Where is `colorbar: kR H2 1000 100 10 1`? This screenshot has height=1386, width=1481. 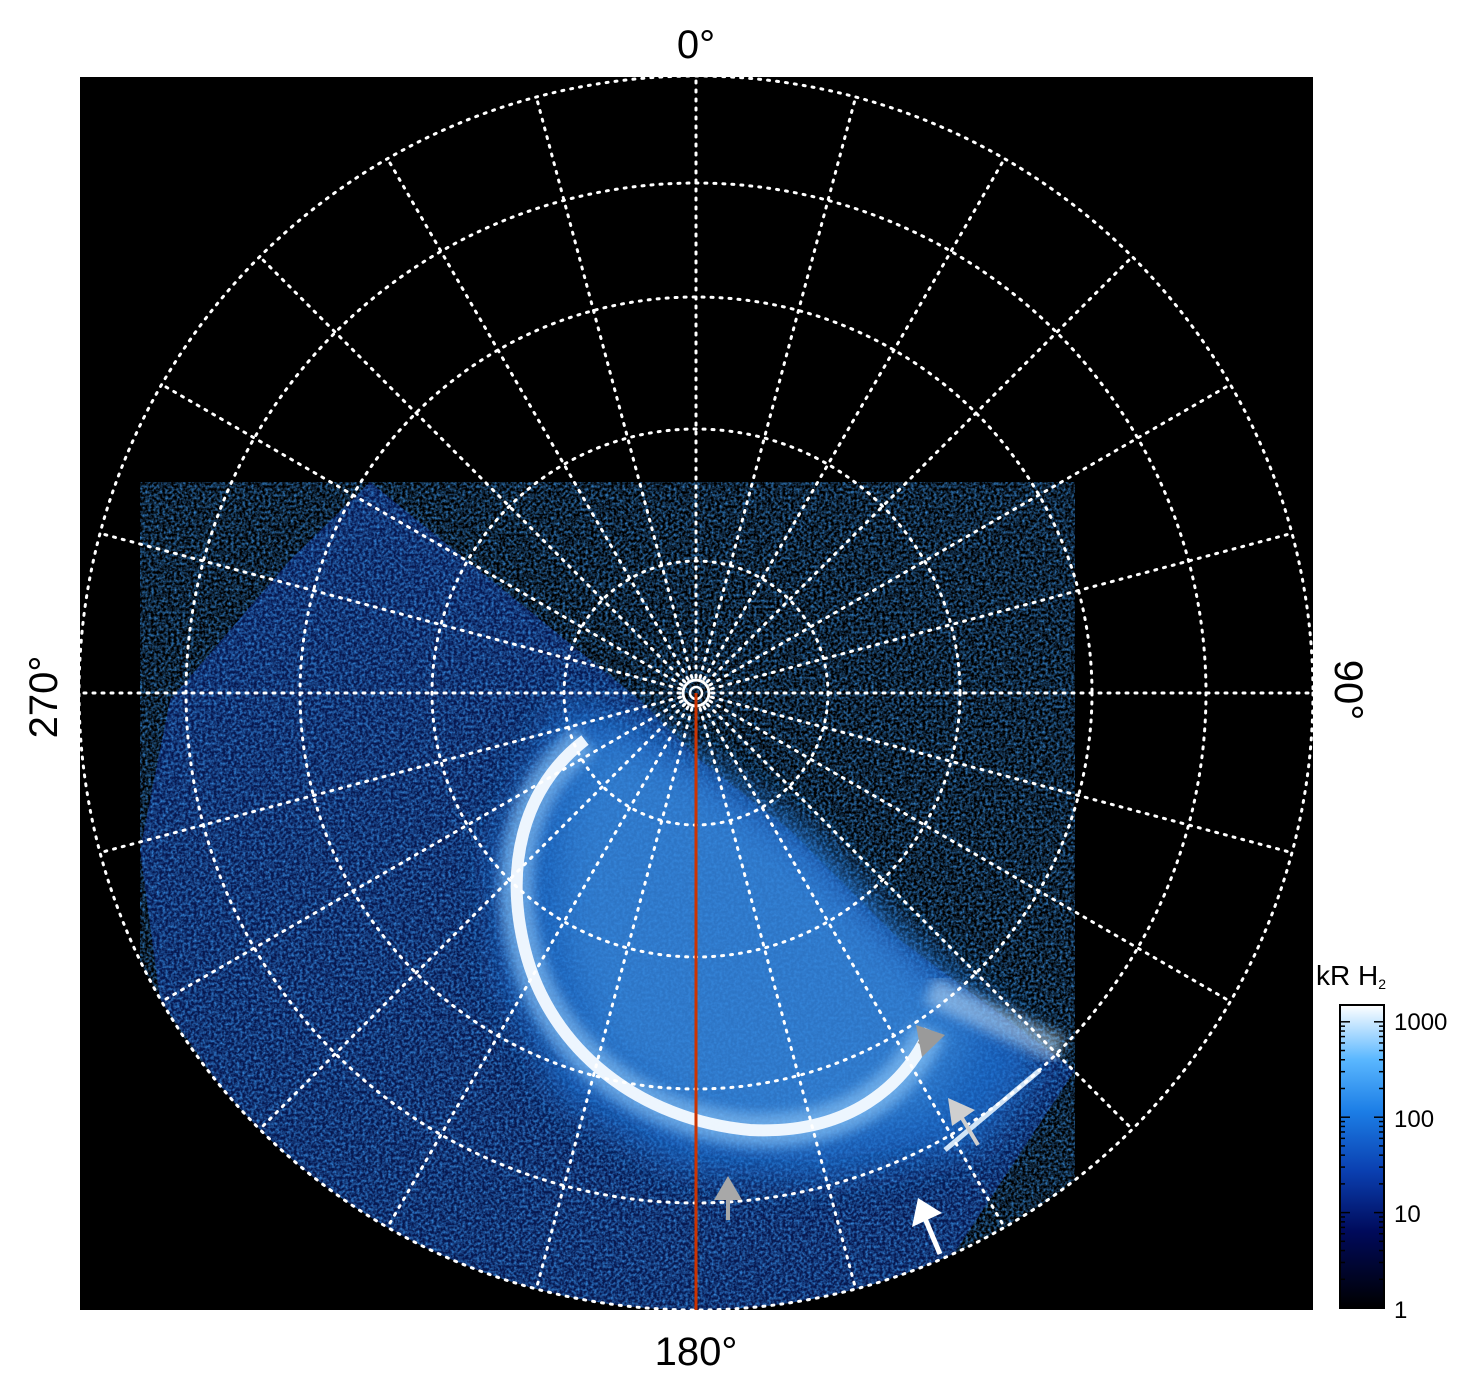 colorbar: kR H2 1000 100 10 1 is located at coordinates (1381, 1142).